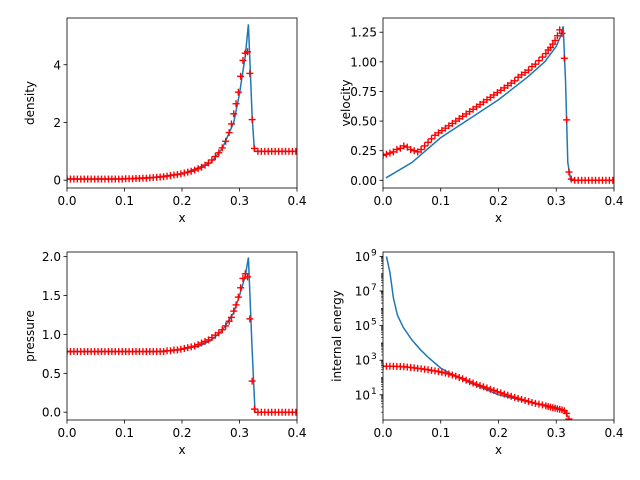  What do you see at coordinates (363, 122) in the screenshot?
I see `y-tick-label: 0.50` at bounding box center [363, 122].